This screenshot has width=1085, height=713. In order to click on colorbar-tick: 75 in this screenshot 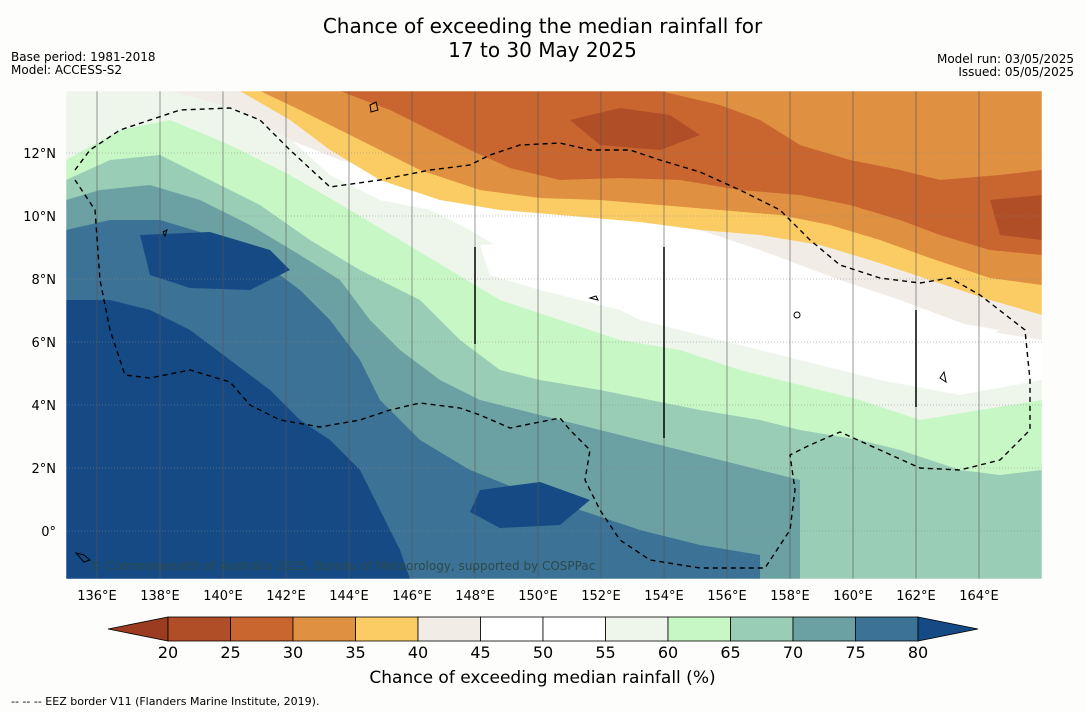, I will do `click(855, 652)`.